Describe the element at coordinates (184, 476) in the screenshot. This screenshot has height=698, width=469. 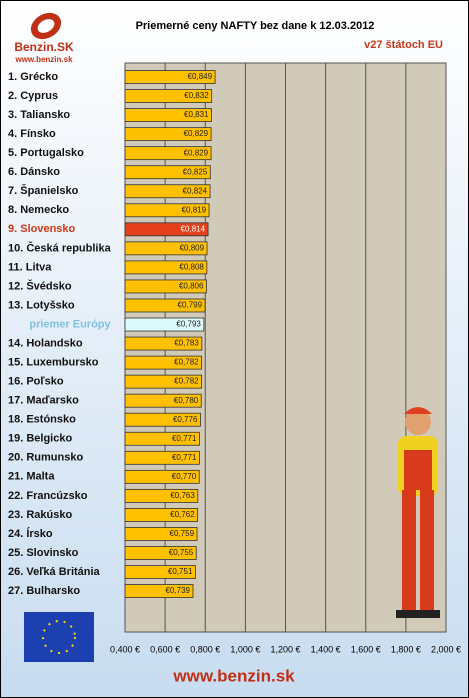
I see `value-label: €0,770` at that location.